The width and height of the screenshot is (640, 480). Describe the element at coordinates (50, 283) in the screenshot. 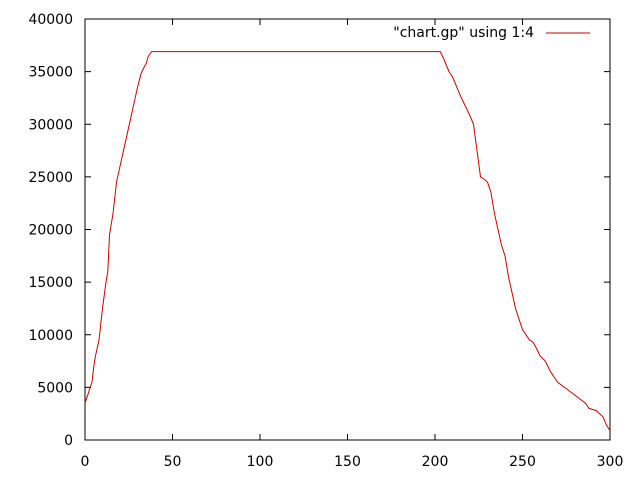

I see `y-tick-label: 15000` at that location.